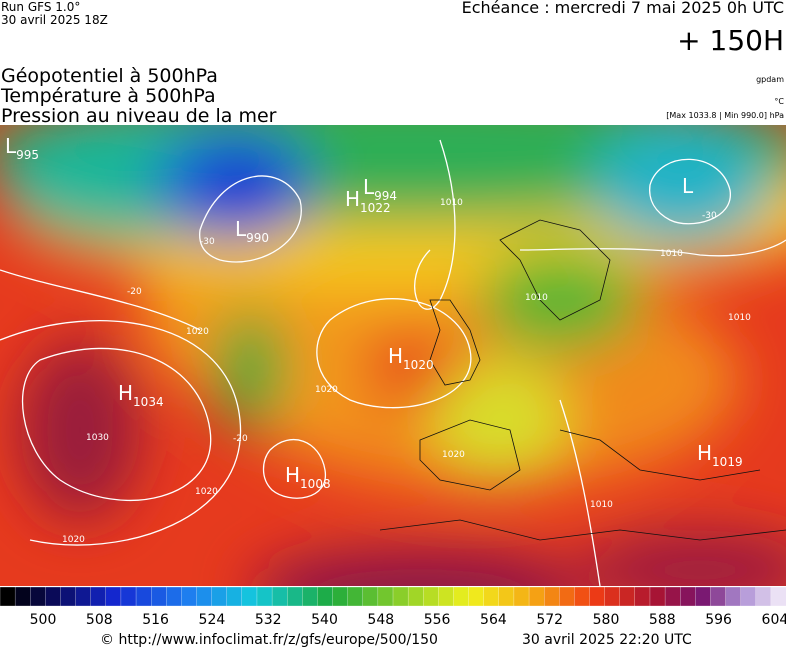 The height and width of the screenshot is (648, 786). Describe the element at coordinates (99, 620) in the screenshot. I see `colorbar-label: 508` at that location.